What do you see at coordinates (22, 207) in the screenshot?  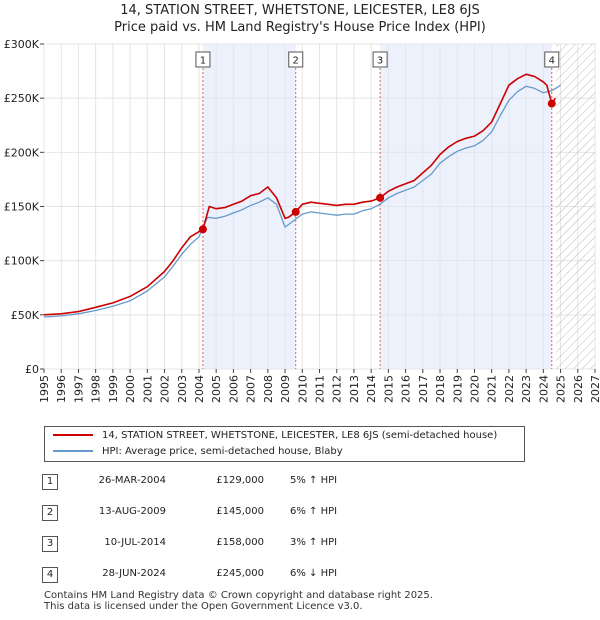 I see `y-tick-label: £150K` at bounding box center [22, 207].